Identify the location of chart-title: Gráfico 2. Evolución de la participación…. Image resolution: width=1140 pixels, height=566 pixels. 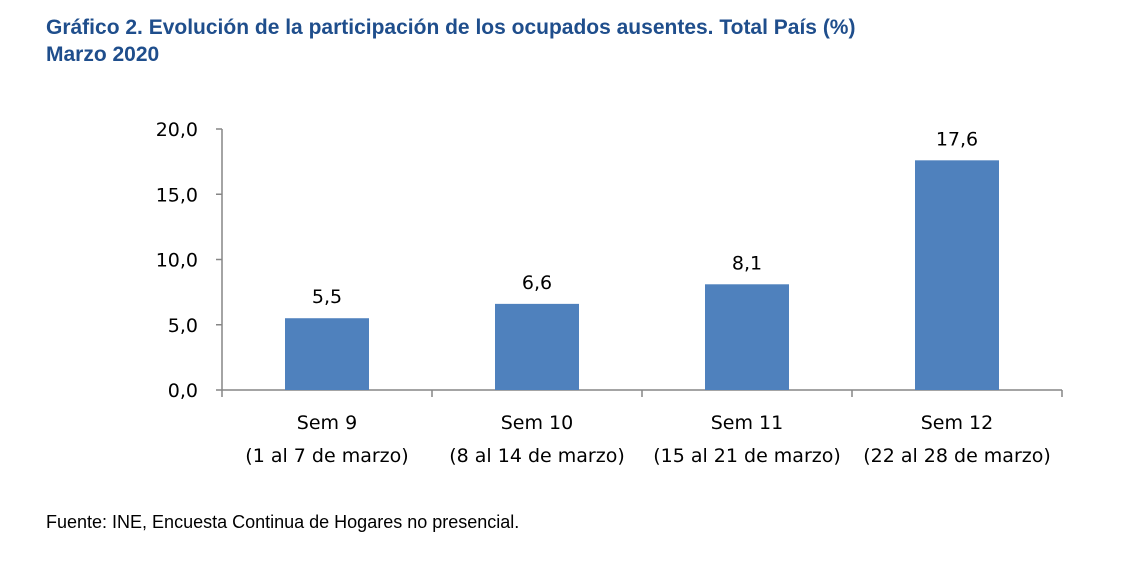
(576, 41).